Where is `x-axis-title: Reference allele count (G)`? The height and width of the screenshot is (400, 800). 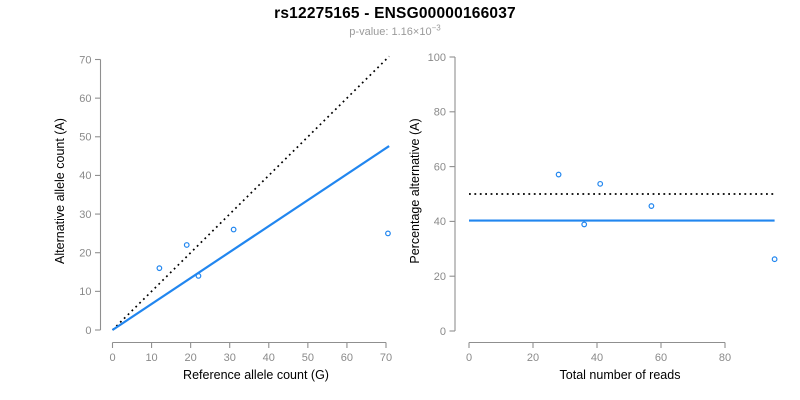 x-axis-title: Reference allele count (G) is located at coordinates (256, 375).